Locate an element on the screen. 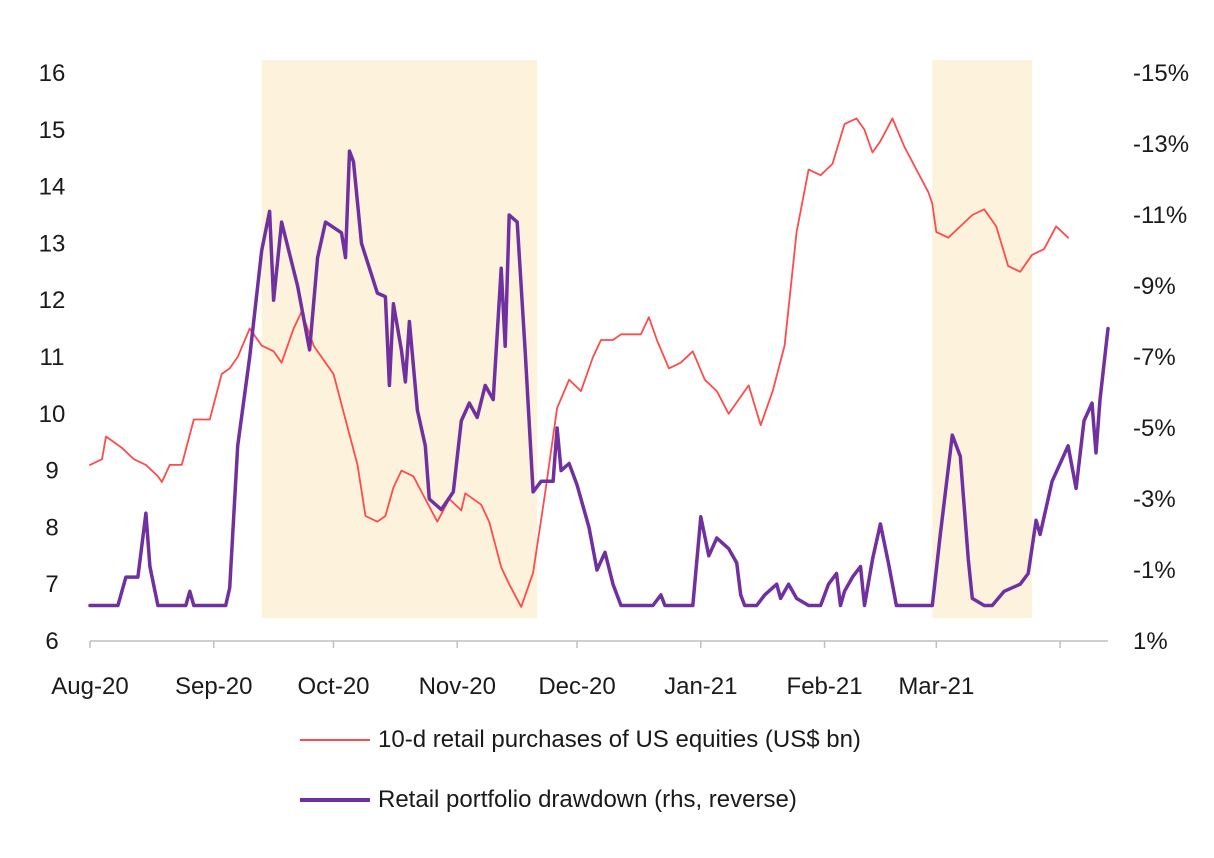 Image resolution: width=1214 pixels, height=858 pixels. x-tick-label: Mar-21 is located at coordinates (936, 686).